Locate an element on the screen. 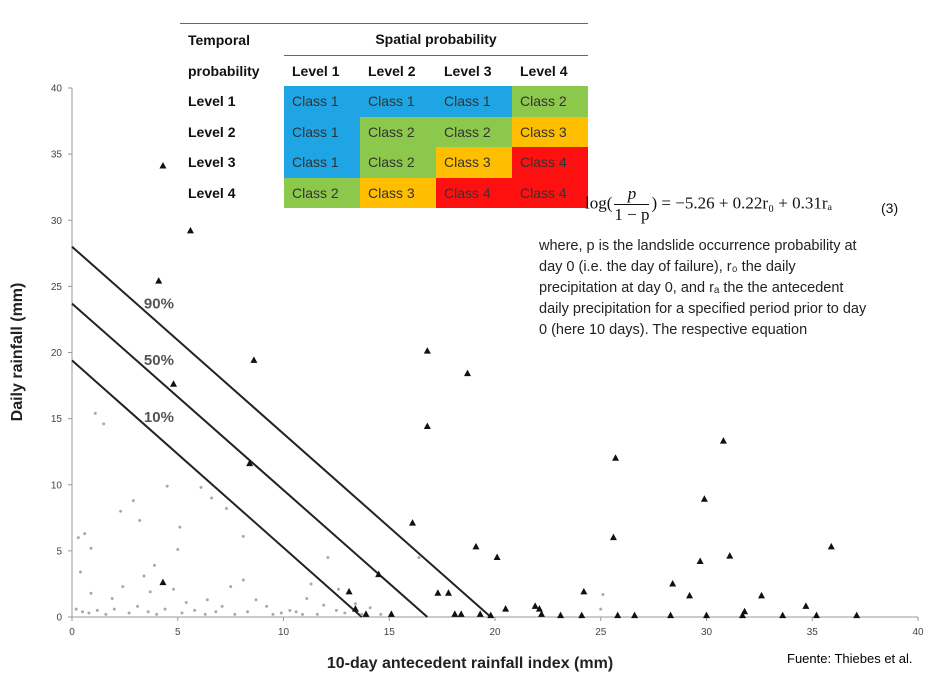 Image resolution: width=937 pixels, height=673 pixels. column-header: Level 3 is located at coordinates (468, 70).